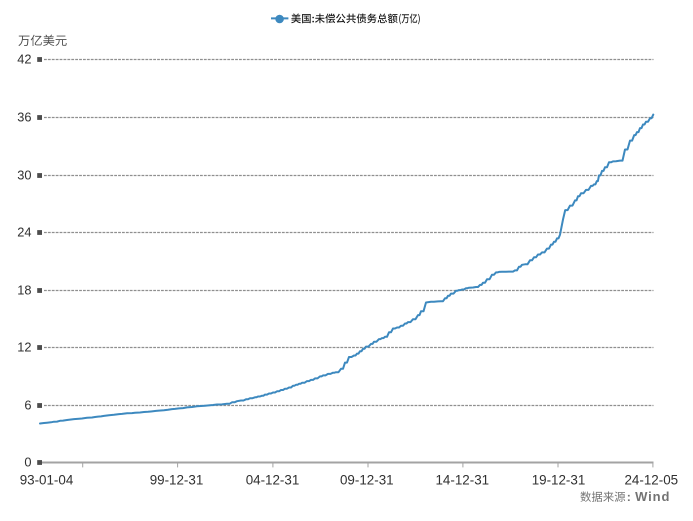  I want to click on svg-text: 6, so click(27, 404).